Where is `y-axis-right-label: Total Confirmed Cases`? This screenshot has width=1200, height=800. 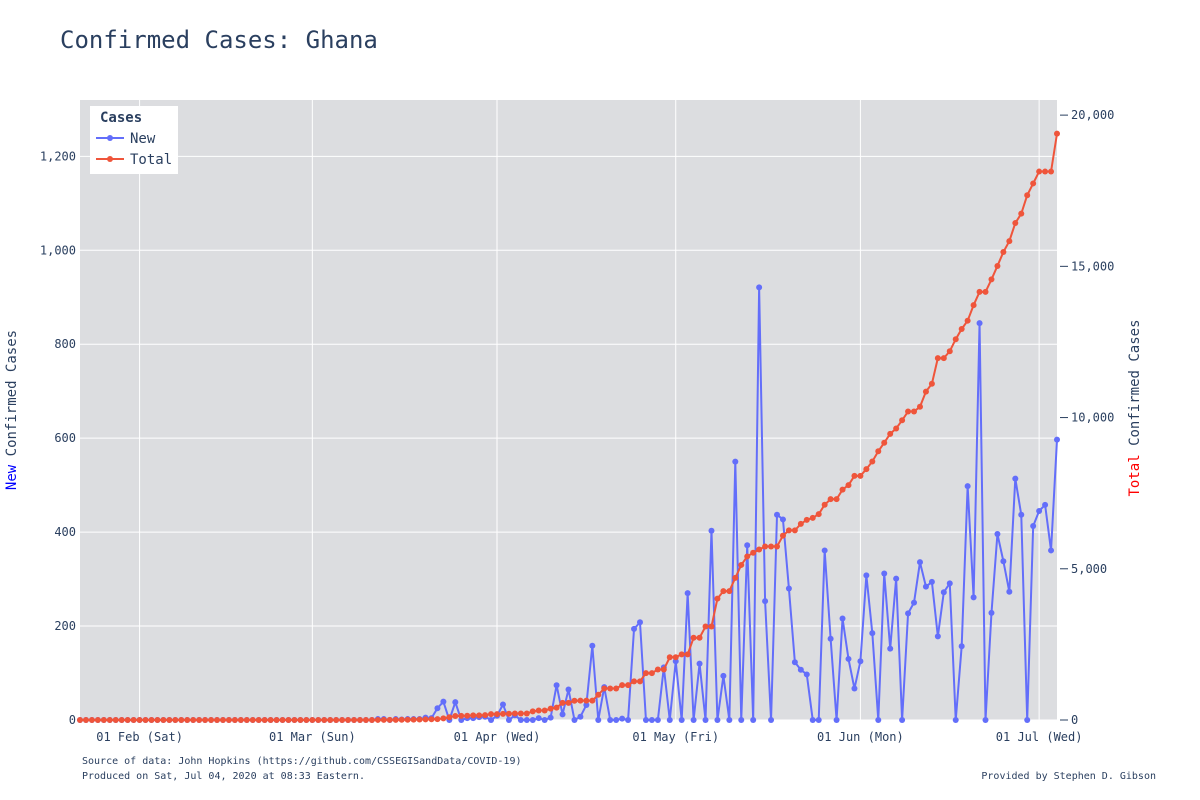
y-axis-right-label: Total Confirmed Cases is located at coordinates (1135, 407).